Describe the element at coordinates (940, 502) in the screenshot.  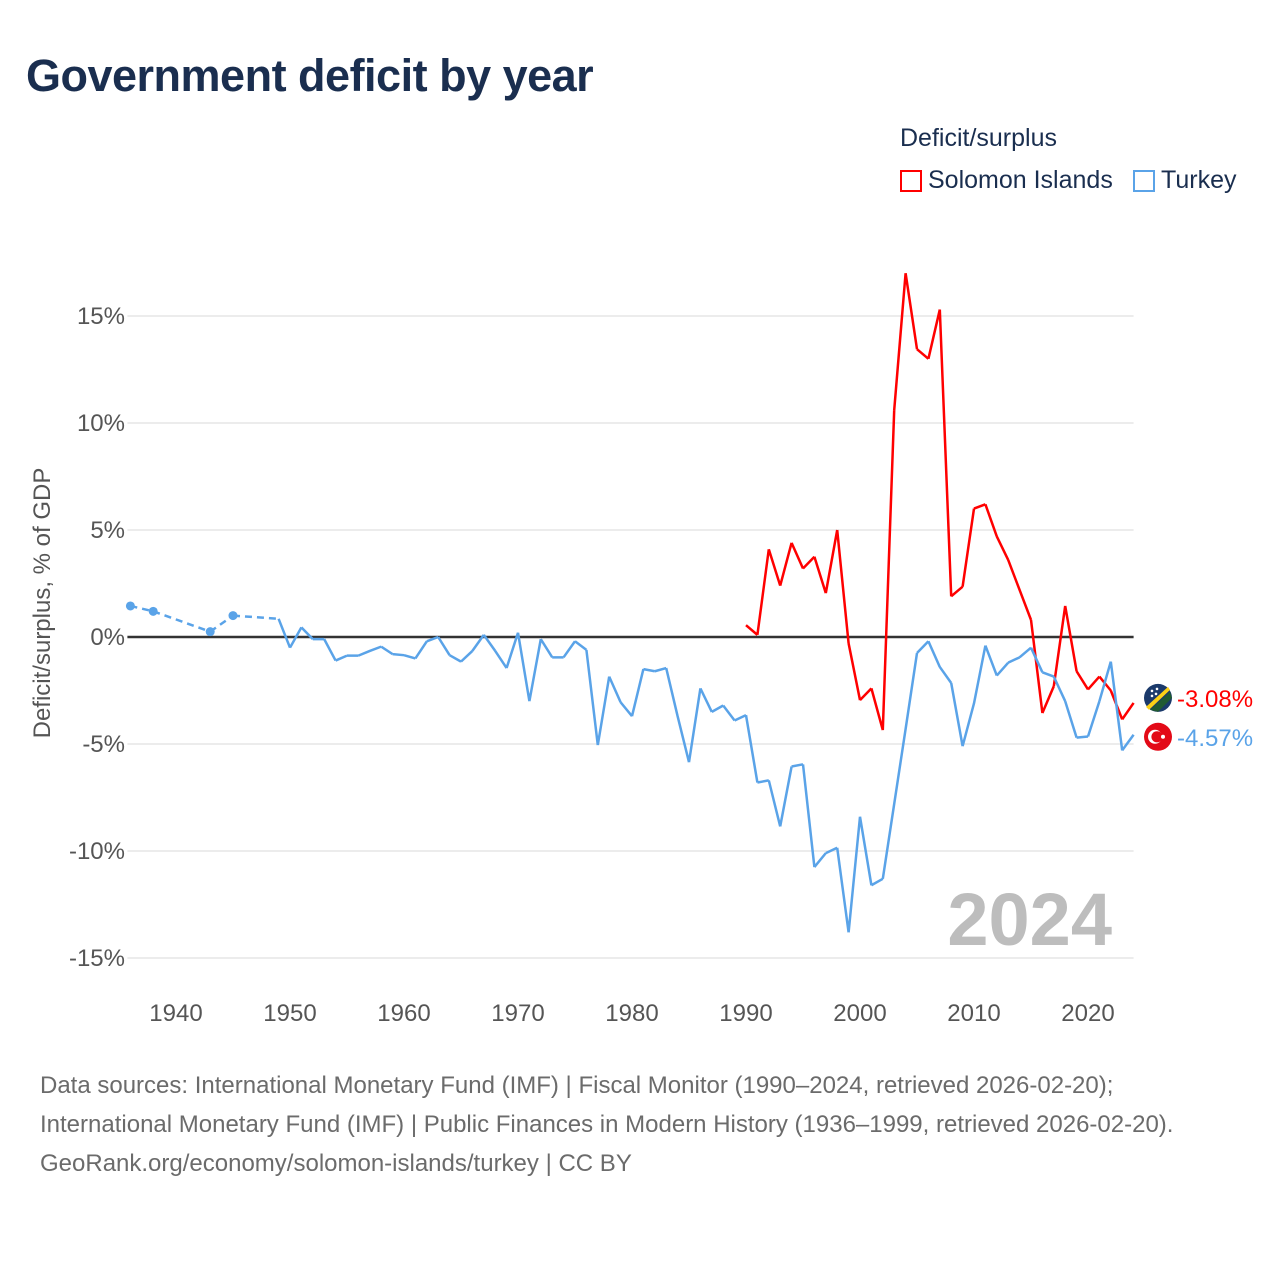
I see `series-line-solomon-islands` at that location.